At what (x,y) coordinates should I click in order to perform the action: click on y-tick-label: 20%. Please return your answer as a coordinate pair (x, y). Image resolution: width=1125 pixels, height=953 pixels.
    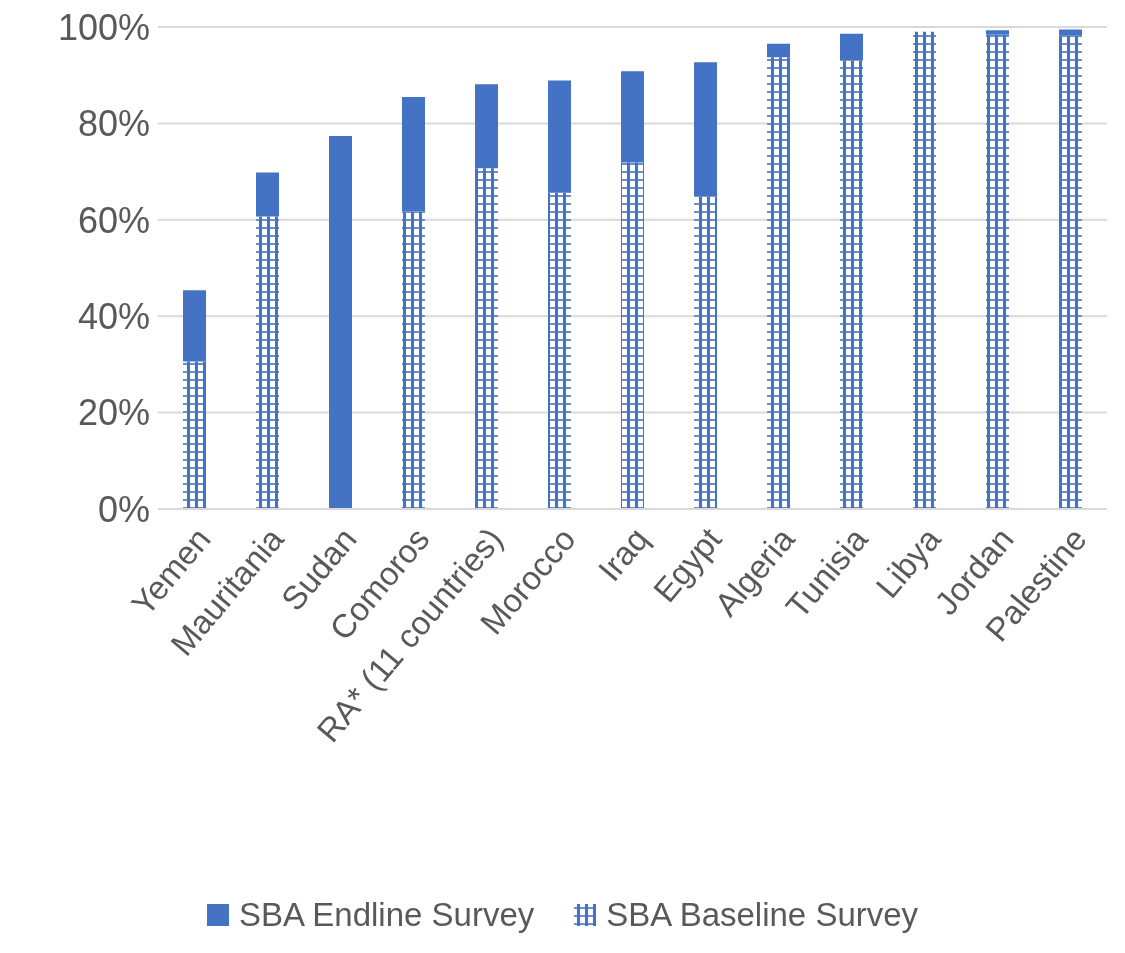
    Looking at the image, I should click on (113, 413).